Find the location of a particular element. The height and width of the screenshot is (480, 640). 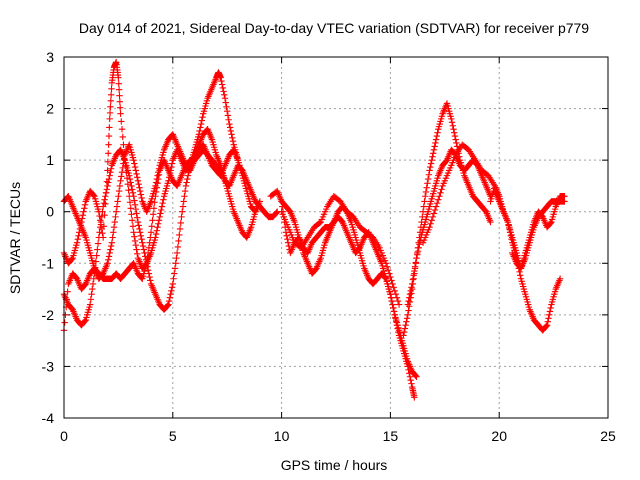

x-tick-labels: 0 5 10 15 20 25 is located at coordinates (338, 436).